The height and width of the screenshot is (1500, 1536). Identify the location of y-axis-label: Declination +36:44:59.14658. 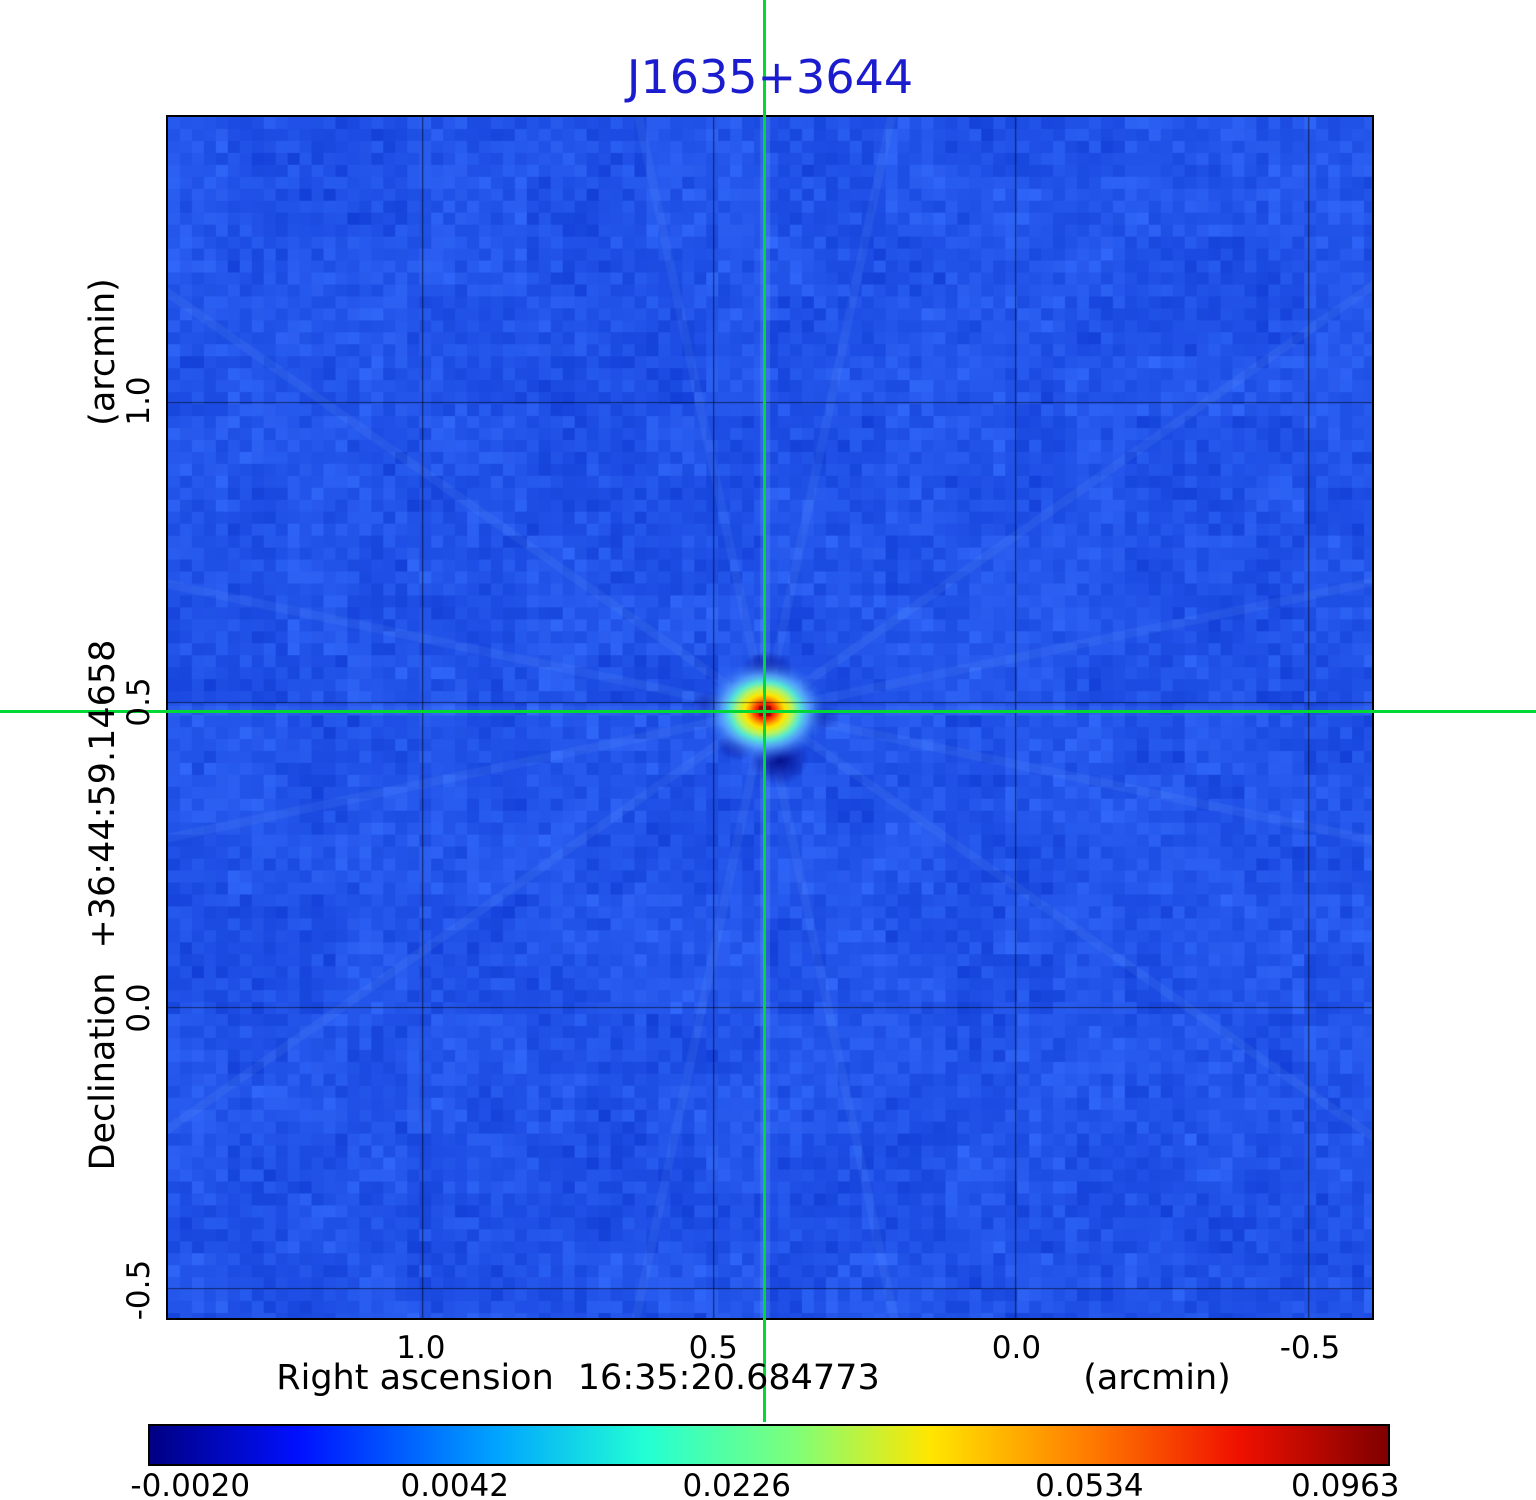
(103, 905).